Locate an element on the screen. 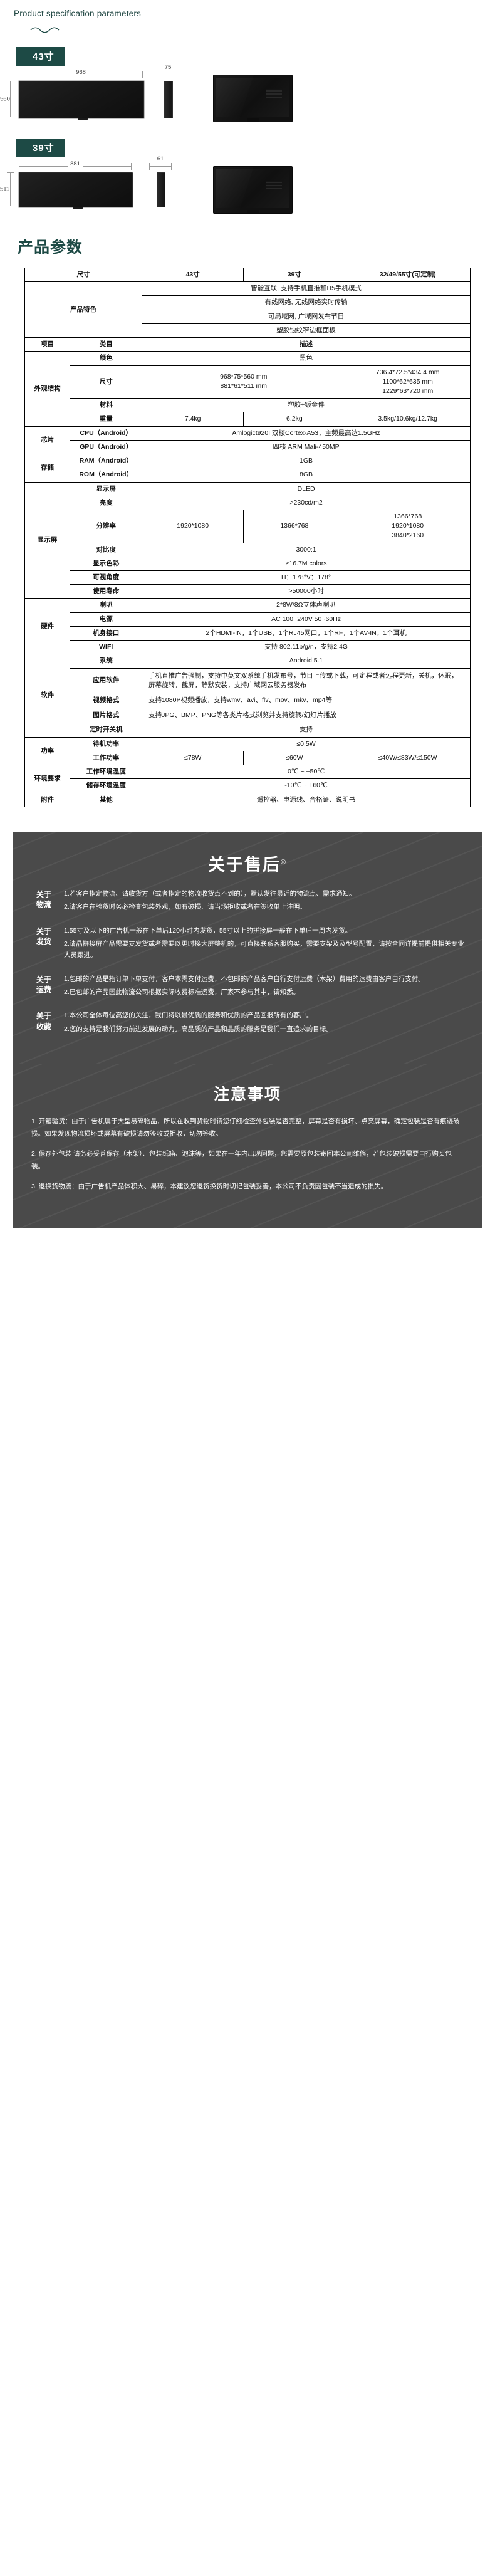  row-value-43: ≤78W is located at coordinates (193, 758).